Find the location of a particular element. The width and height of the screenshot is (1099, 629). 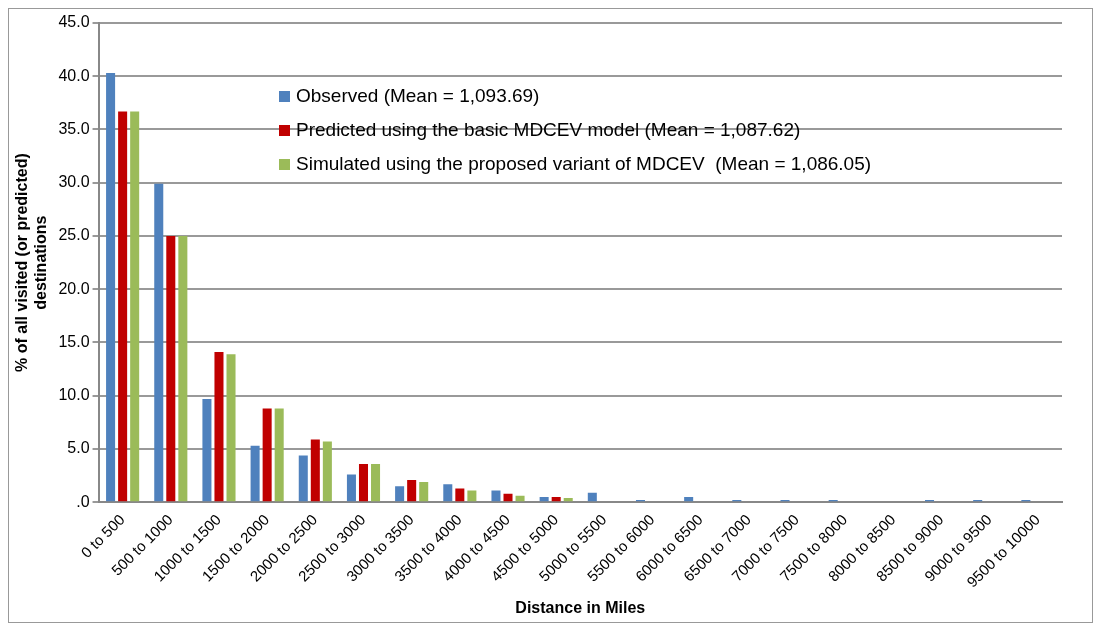

y-tick-label: 40.0 is located at coordinates (74, 75).